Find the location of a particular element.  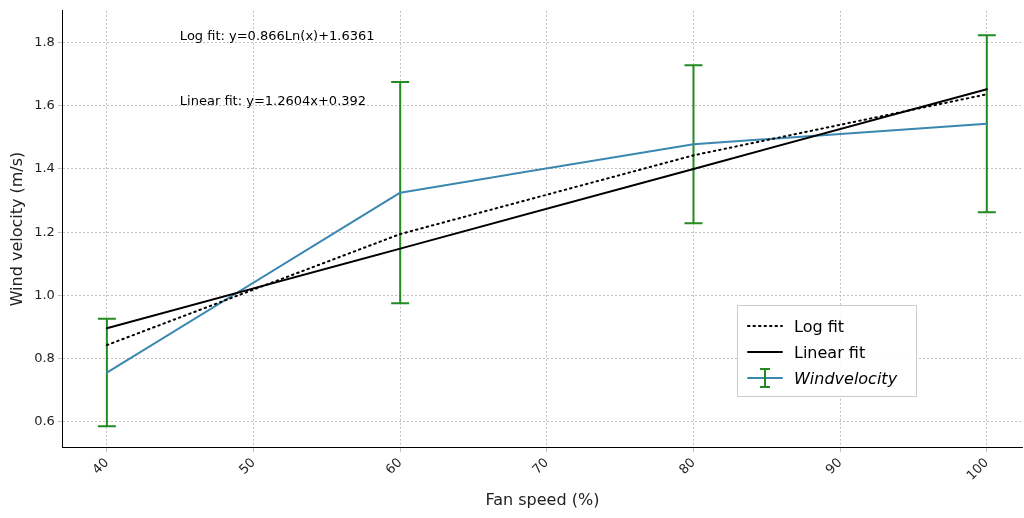

legend-label: Log fit is located at coordinates (819, 326).